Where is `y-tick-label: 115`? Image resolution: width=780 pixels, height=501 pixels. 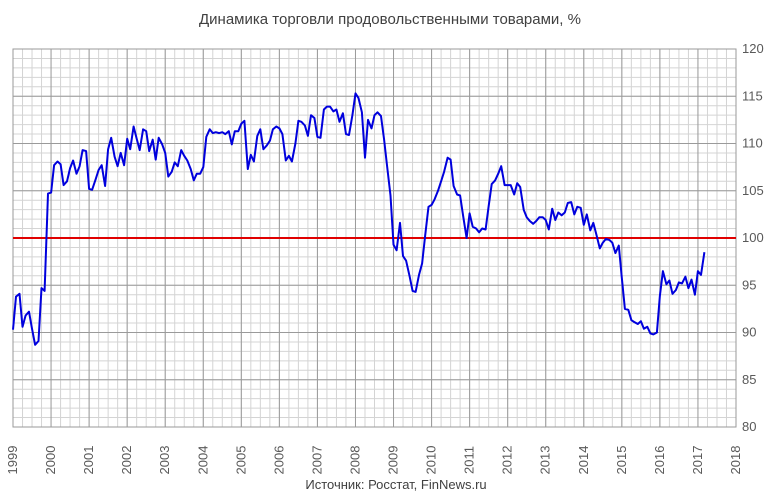
y-tick-label: 115 is located at coordinates (752, 95).